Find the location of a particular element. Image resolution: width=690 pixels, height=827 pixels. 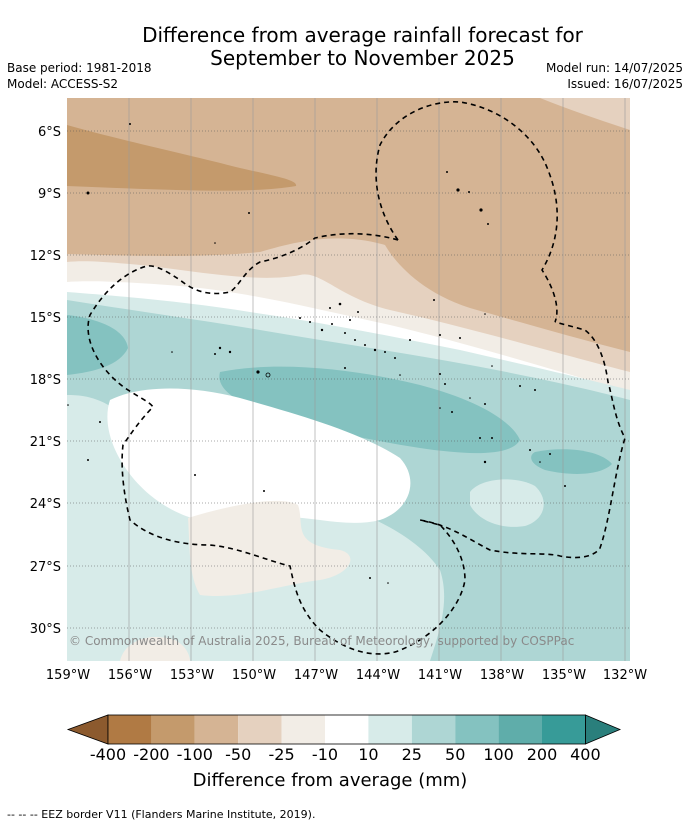

lon-label: 156°W is located at coordinates (130, 675).